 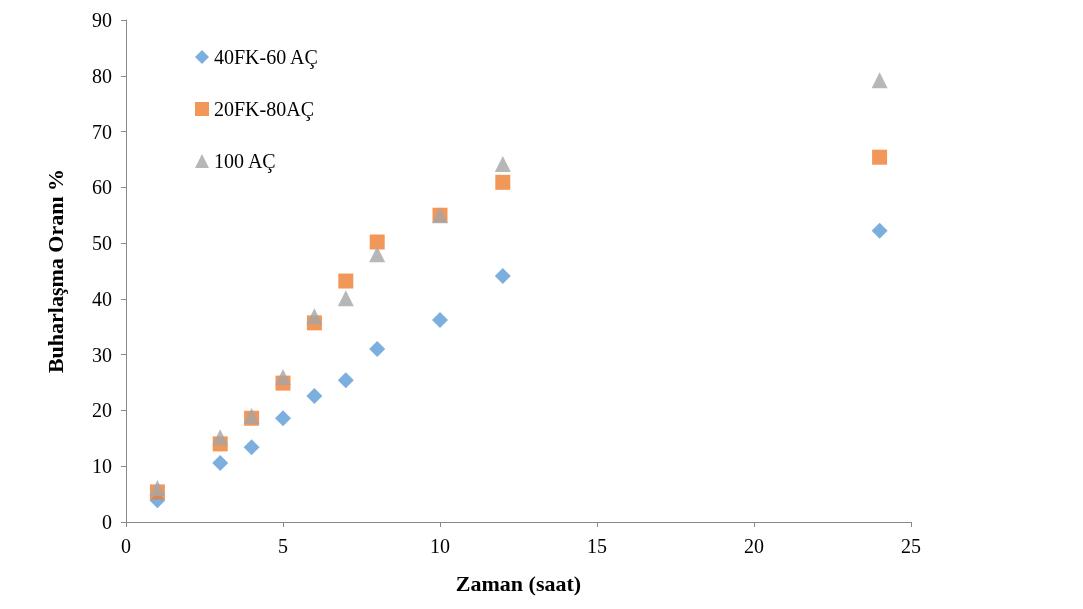 I want to click on x-tick-label: 10, so click(x=440, y=546).